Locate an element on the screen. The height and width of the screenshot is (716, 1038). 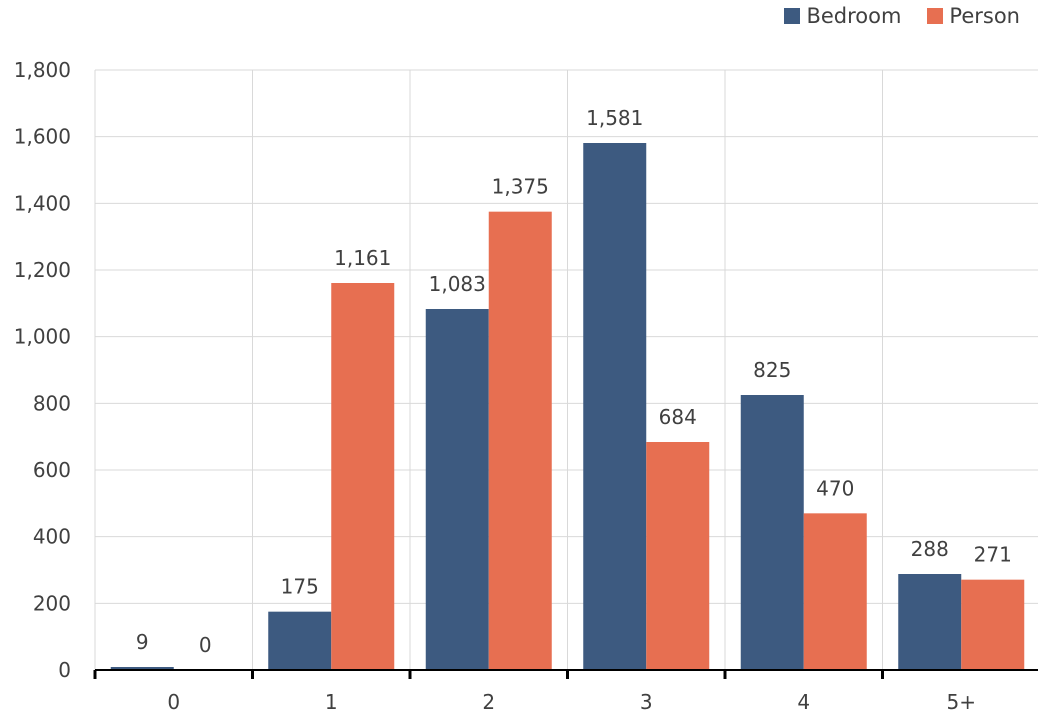
legend: Bedroom Person is located at coordinates (902, 16).